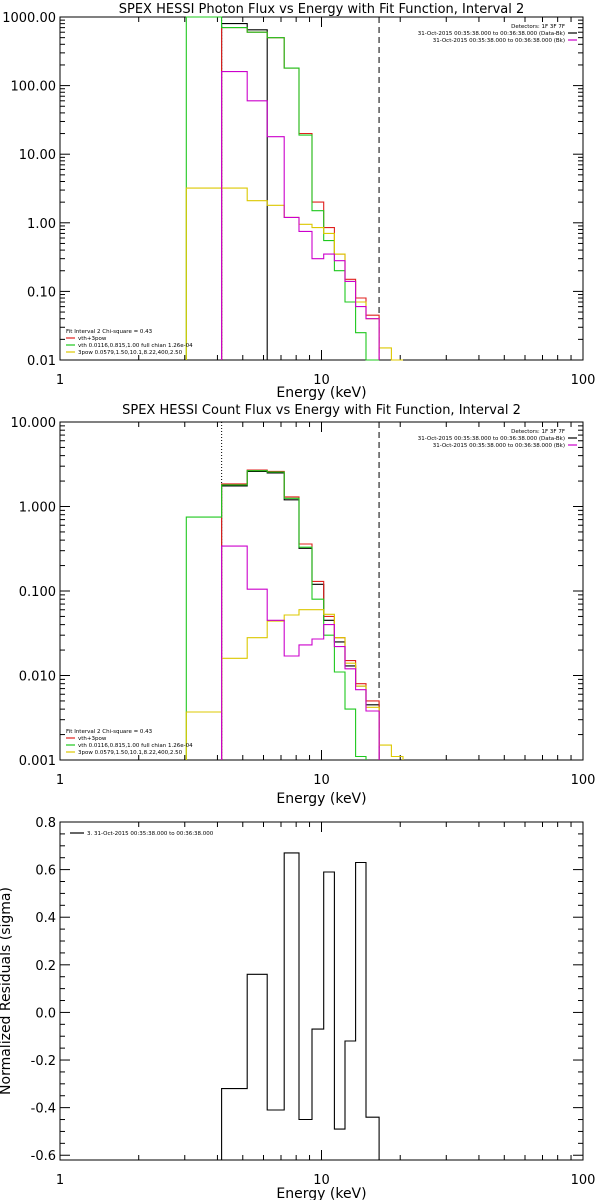 The width and height of the screenshot is (600, 1200). What do you see at coordinates (37, 677) in the screenshot?
I see `y-tick-label: 0.010` at bounding box center [37, 677].